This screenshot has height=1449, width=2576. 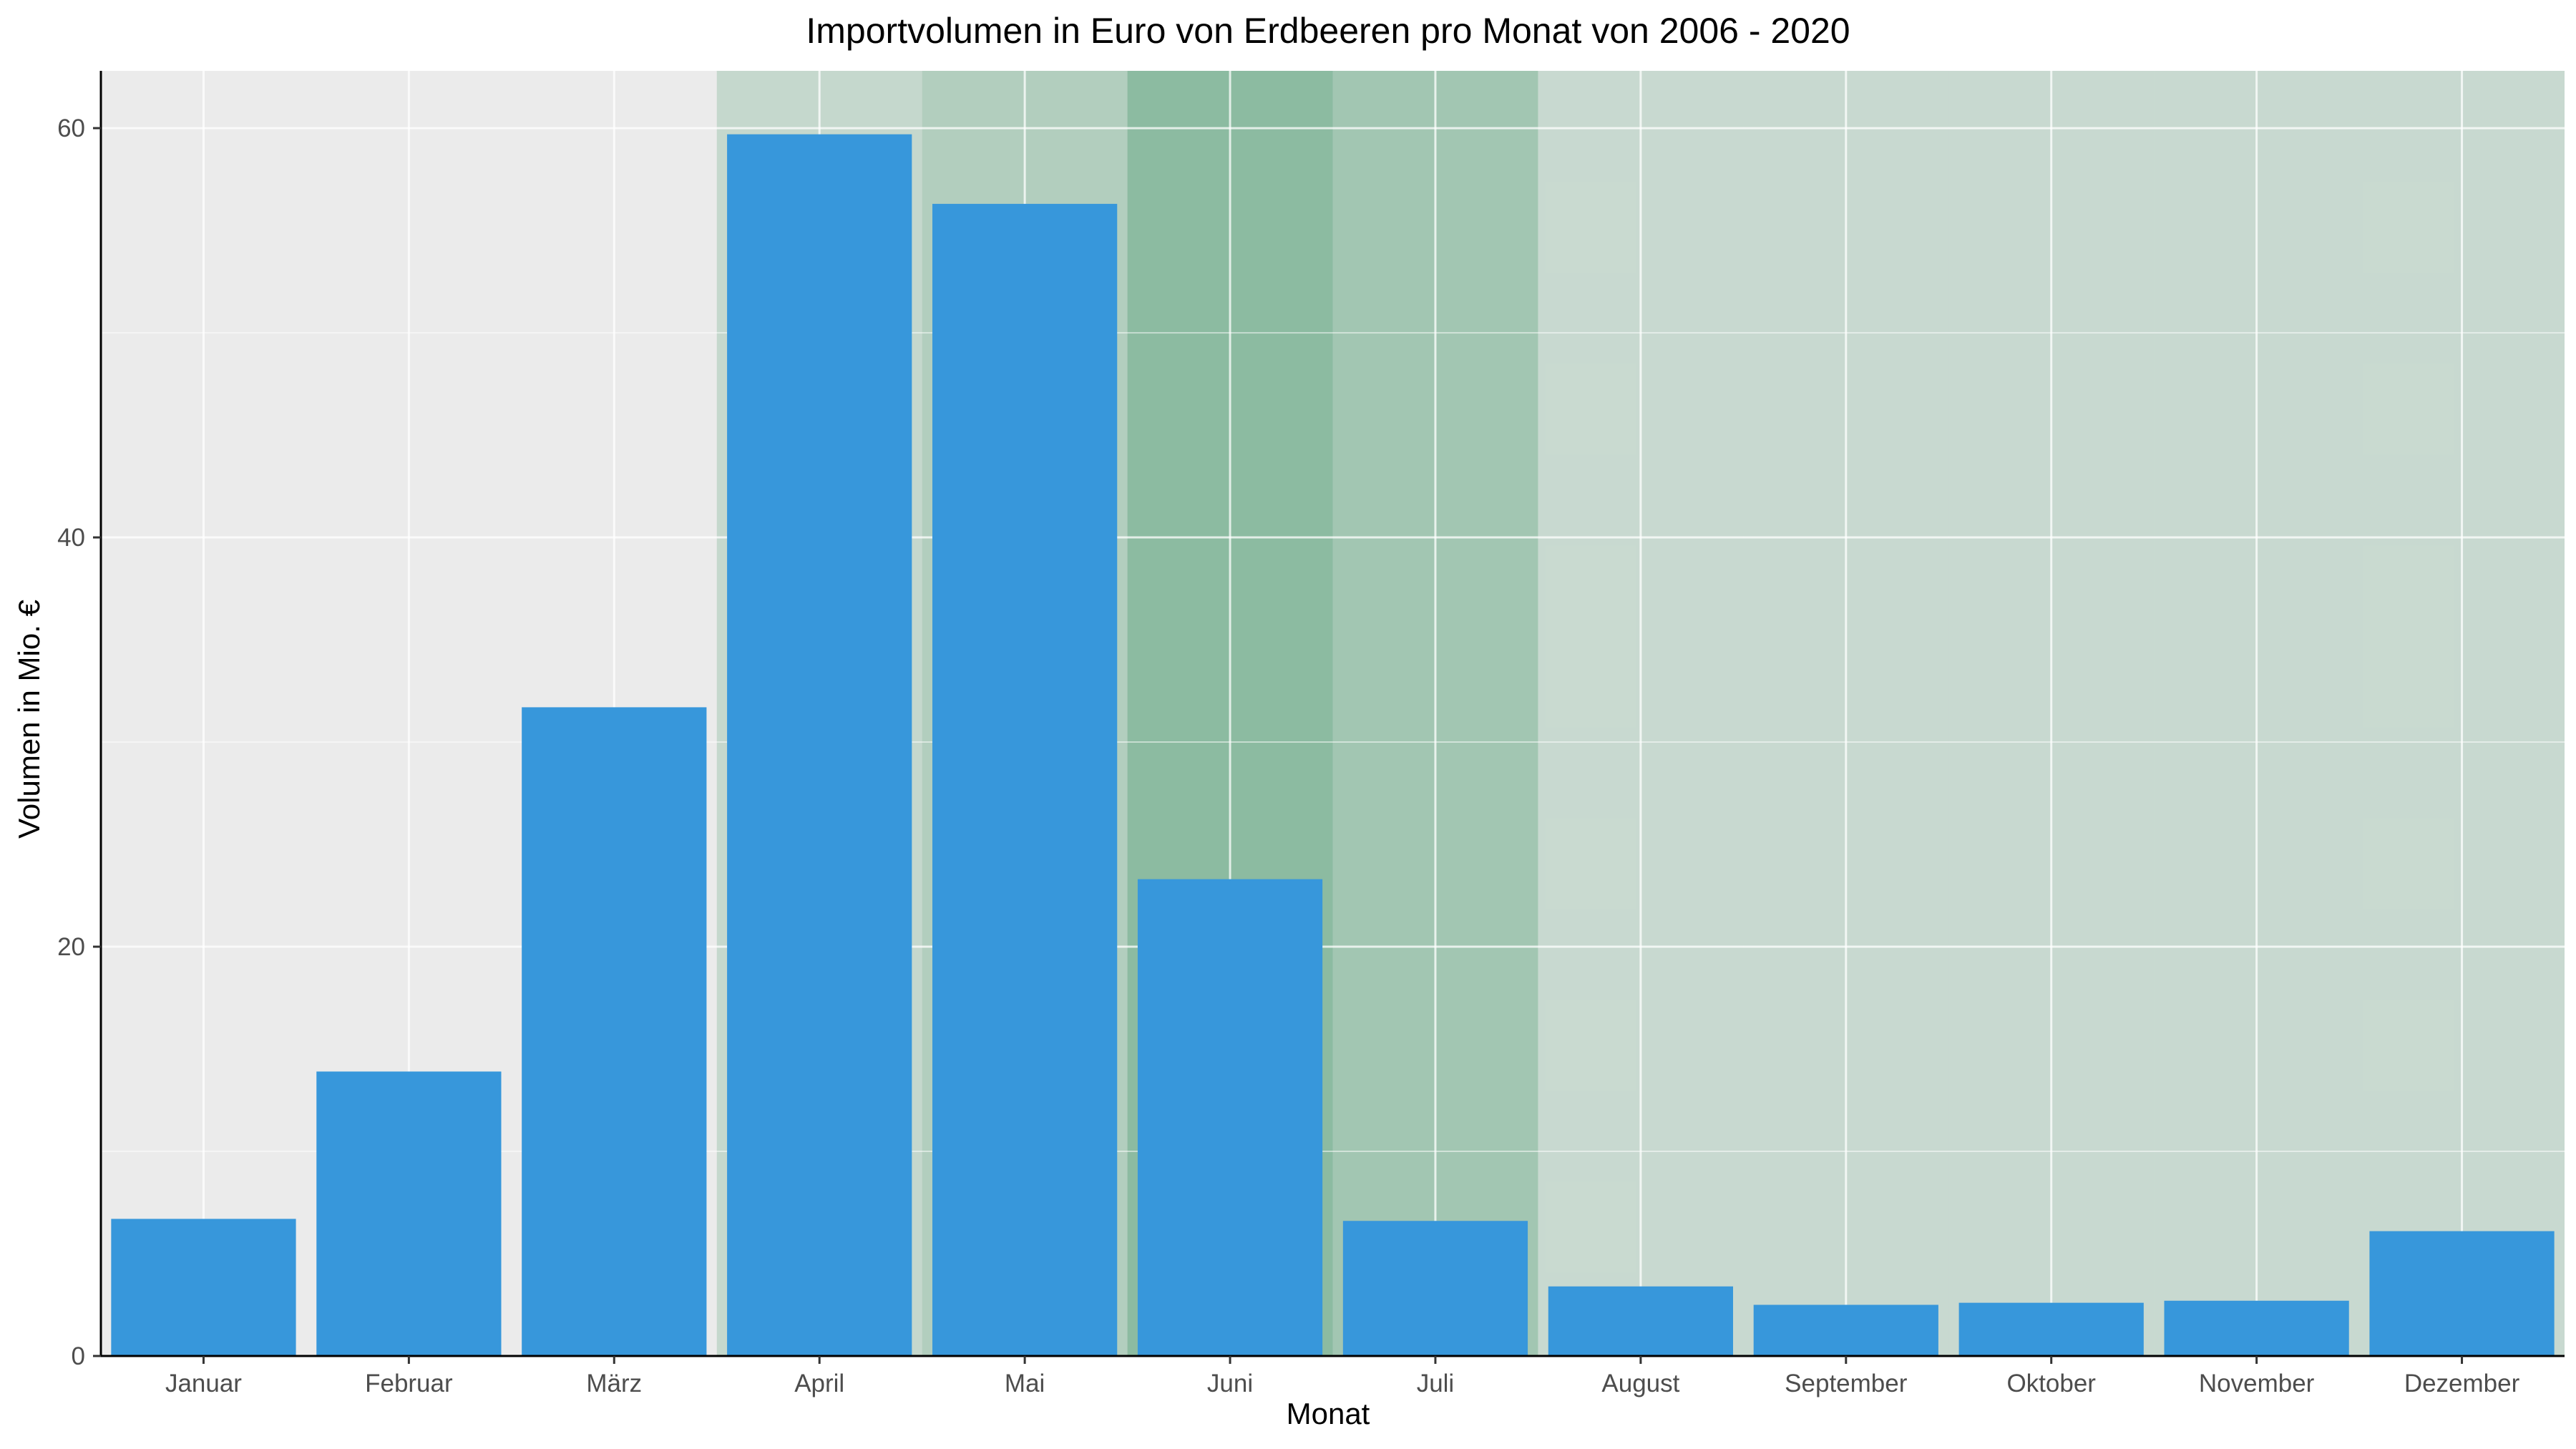 What do you see at coordinates (71, 128) in the screenshot?
I see `y-tick-label: 60` at bounding box center [71, 128].